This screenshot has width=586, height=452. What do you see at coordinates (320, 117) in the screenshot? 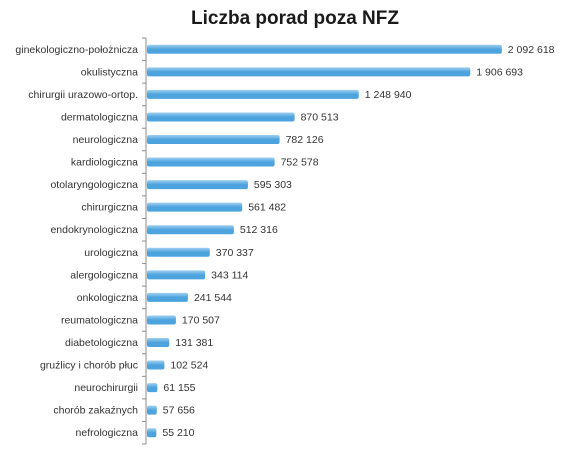
I see `value-label: 870 513` at bounding box center [320, 117].